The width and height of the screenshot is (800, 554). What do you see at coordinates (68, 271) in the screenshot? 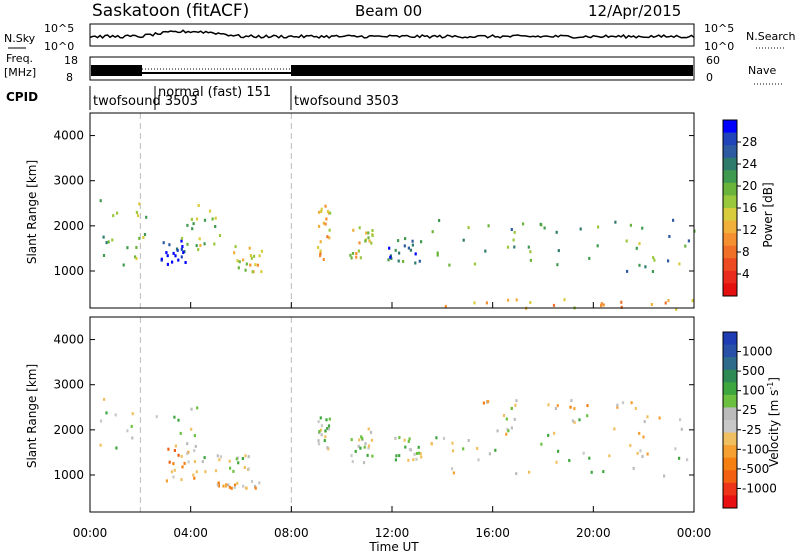
I see `y-tick-label: 1000` at bounding box center [68, 271].